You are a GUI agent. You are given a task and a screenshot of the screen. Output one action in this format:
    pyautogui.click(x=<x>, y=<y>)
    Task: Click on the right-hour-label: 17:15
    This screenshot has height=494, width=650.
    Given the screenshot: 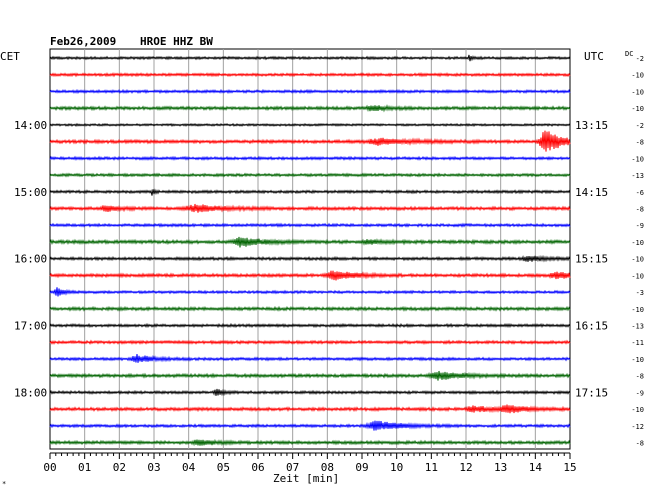 What is the action you would take?
    pyautogui.click(x=591, y=392)
    